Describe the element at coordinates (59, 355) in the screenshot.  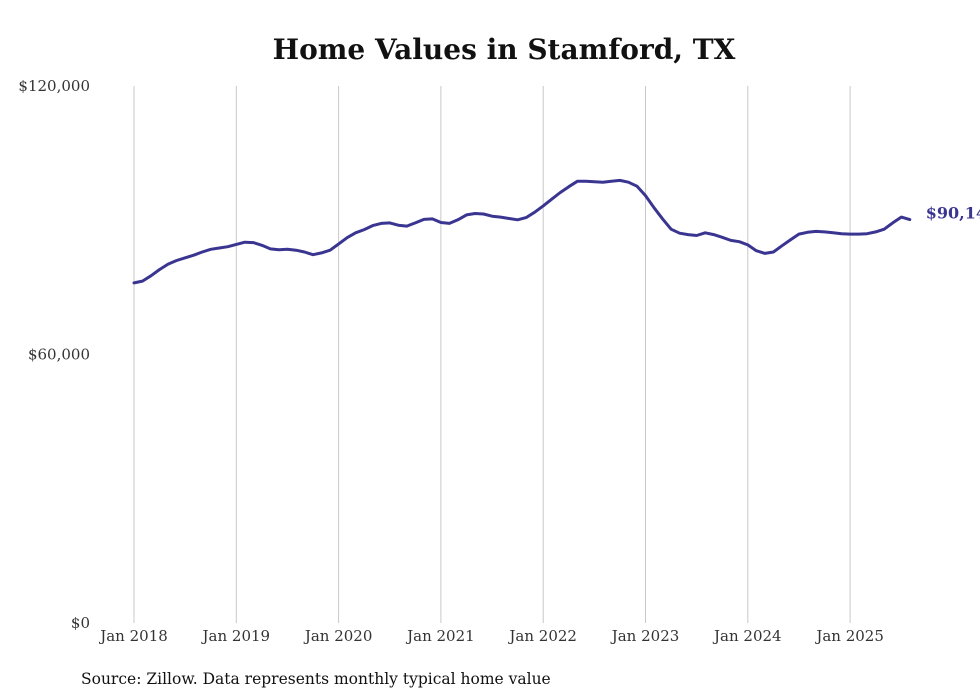
I see `y-tick-label: $60,000` at that location.